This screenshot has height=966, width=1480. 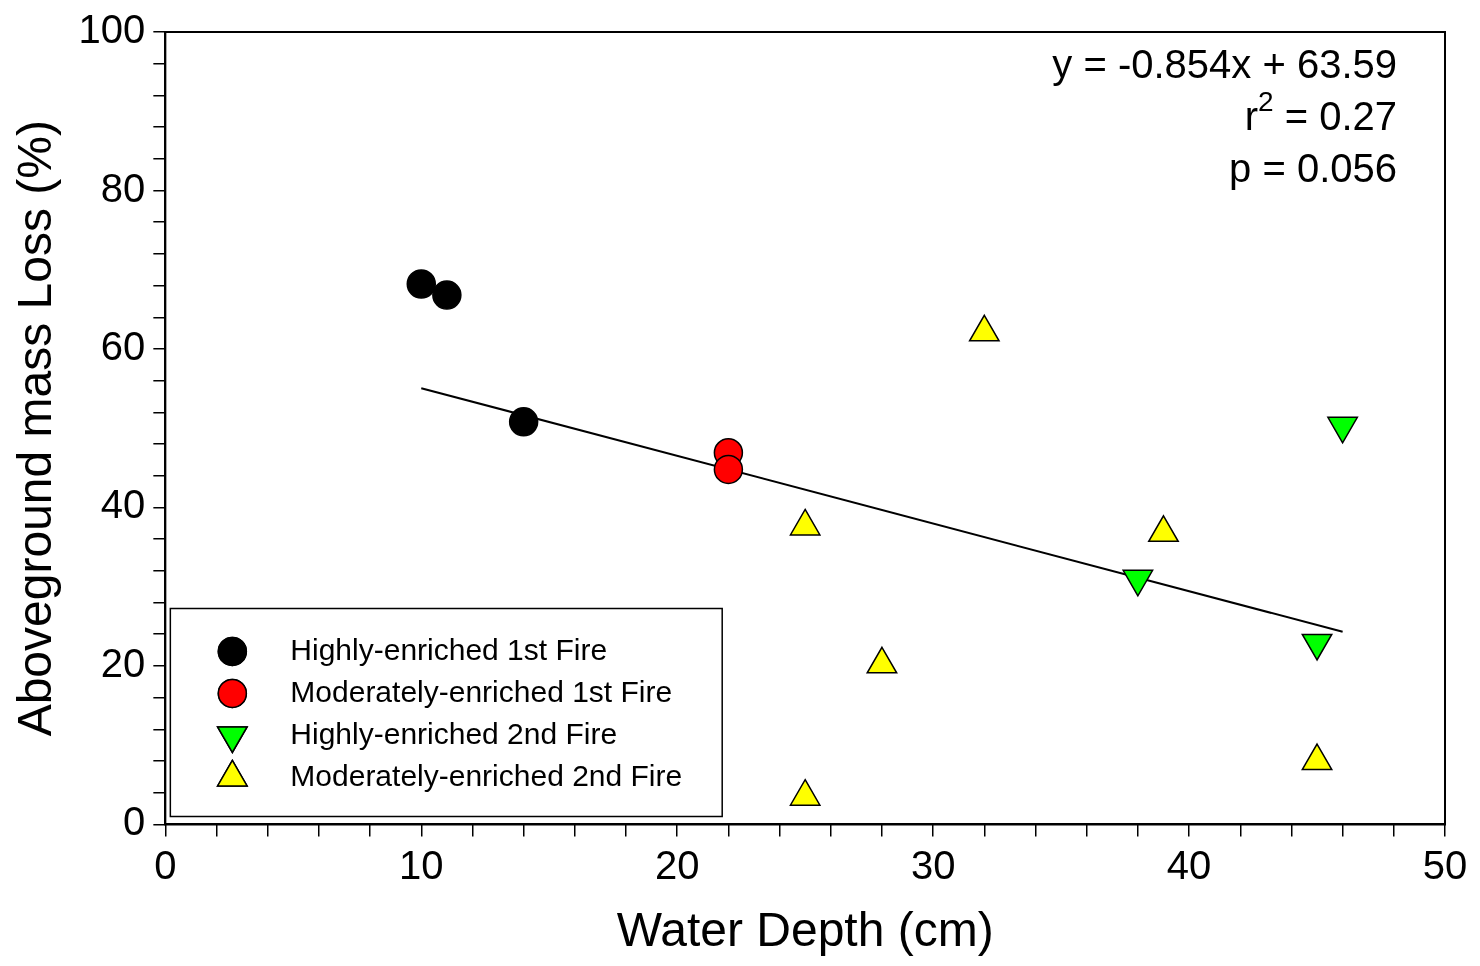 I want to click on annotation: y = -0.854x + 63.59, so click(x=1224, y=64).